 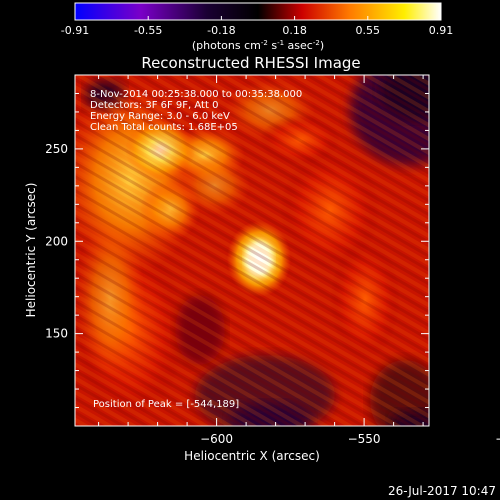 I want to click on colorbar-tick-label: 0.55, so click(x=368, y=30).